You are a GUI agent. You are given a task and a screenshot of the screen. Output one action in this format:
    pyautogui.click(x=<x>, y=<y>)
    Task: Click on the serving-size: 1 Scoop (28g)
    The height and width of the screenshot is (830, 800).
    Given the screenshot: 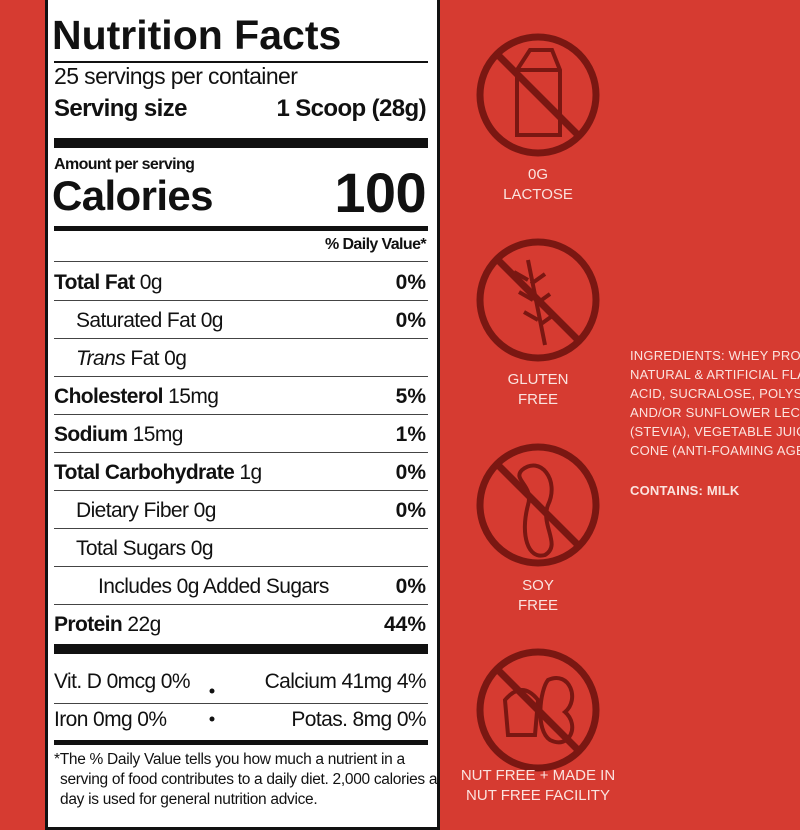 What is the action you would take?
    pyautogui.click(x=351, y=108)
    